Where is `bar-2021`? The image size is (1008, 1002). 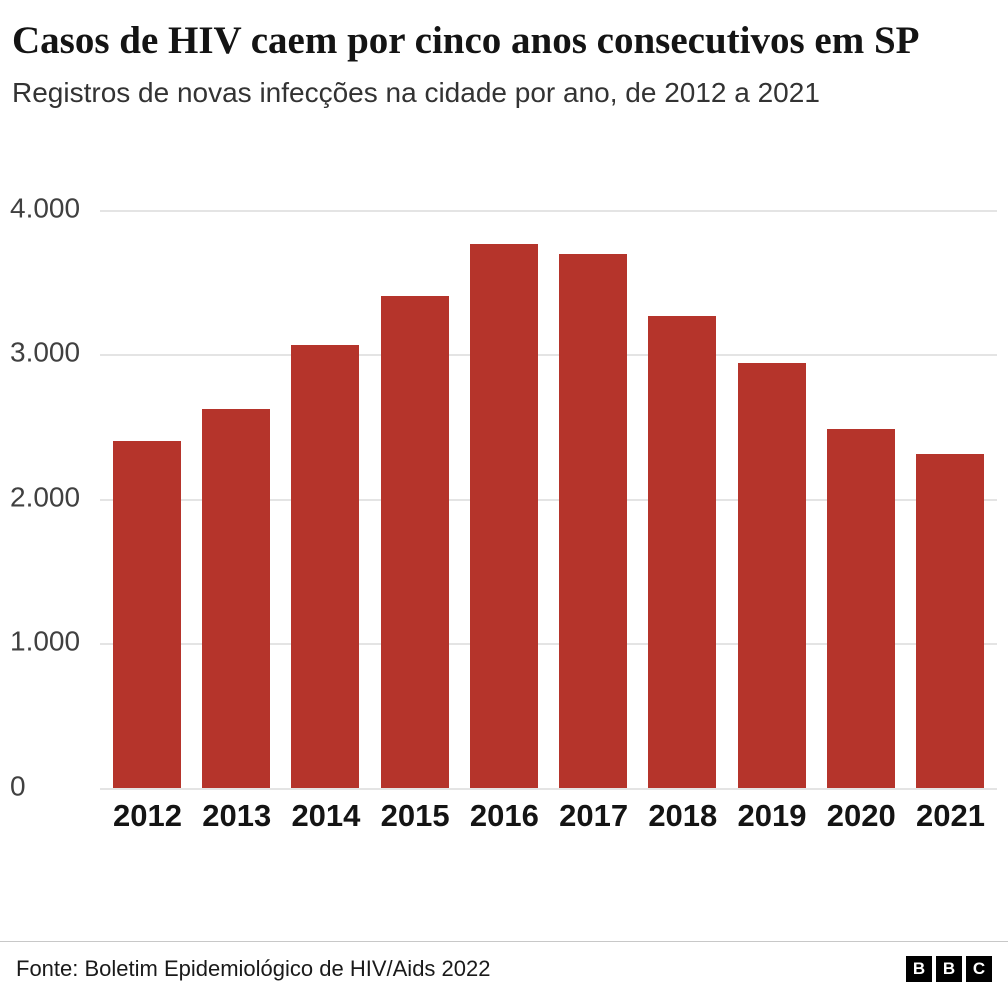
bar-2021 is located at coordinates (949, 620).